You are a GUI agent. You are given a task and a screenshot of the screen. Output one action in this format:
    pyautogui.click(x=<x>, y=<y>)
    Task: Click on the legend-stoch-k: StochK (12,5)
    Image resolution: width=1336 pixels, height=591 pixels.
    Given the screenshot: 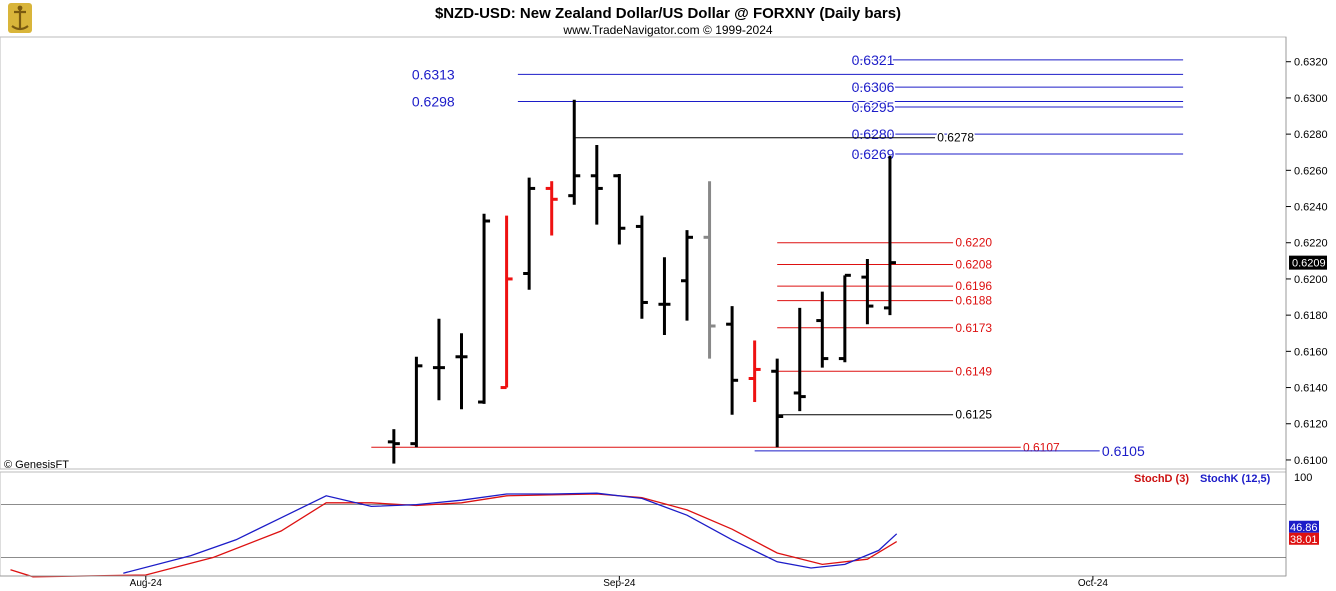 What is the action you would take?
    pyautogui.click(x=1235, y=479)
    